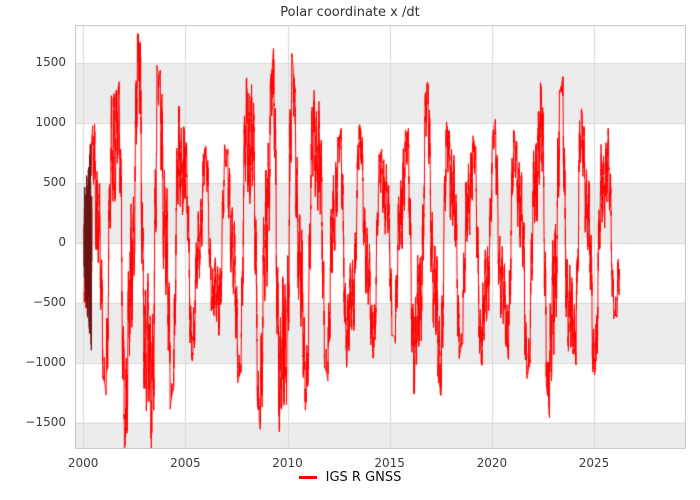  I want to click on x-tick-label: 2025, so click(594, 463).